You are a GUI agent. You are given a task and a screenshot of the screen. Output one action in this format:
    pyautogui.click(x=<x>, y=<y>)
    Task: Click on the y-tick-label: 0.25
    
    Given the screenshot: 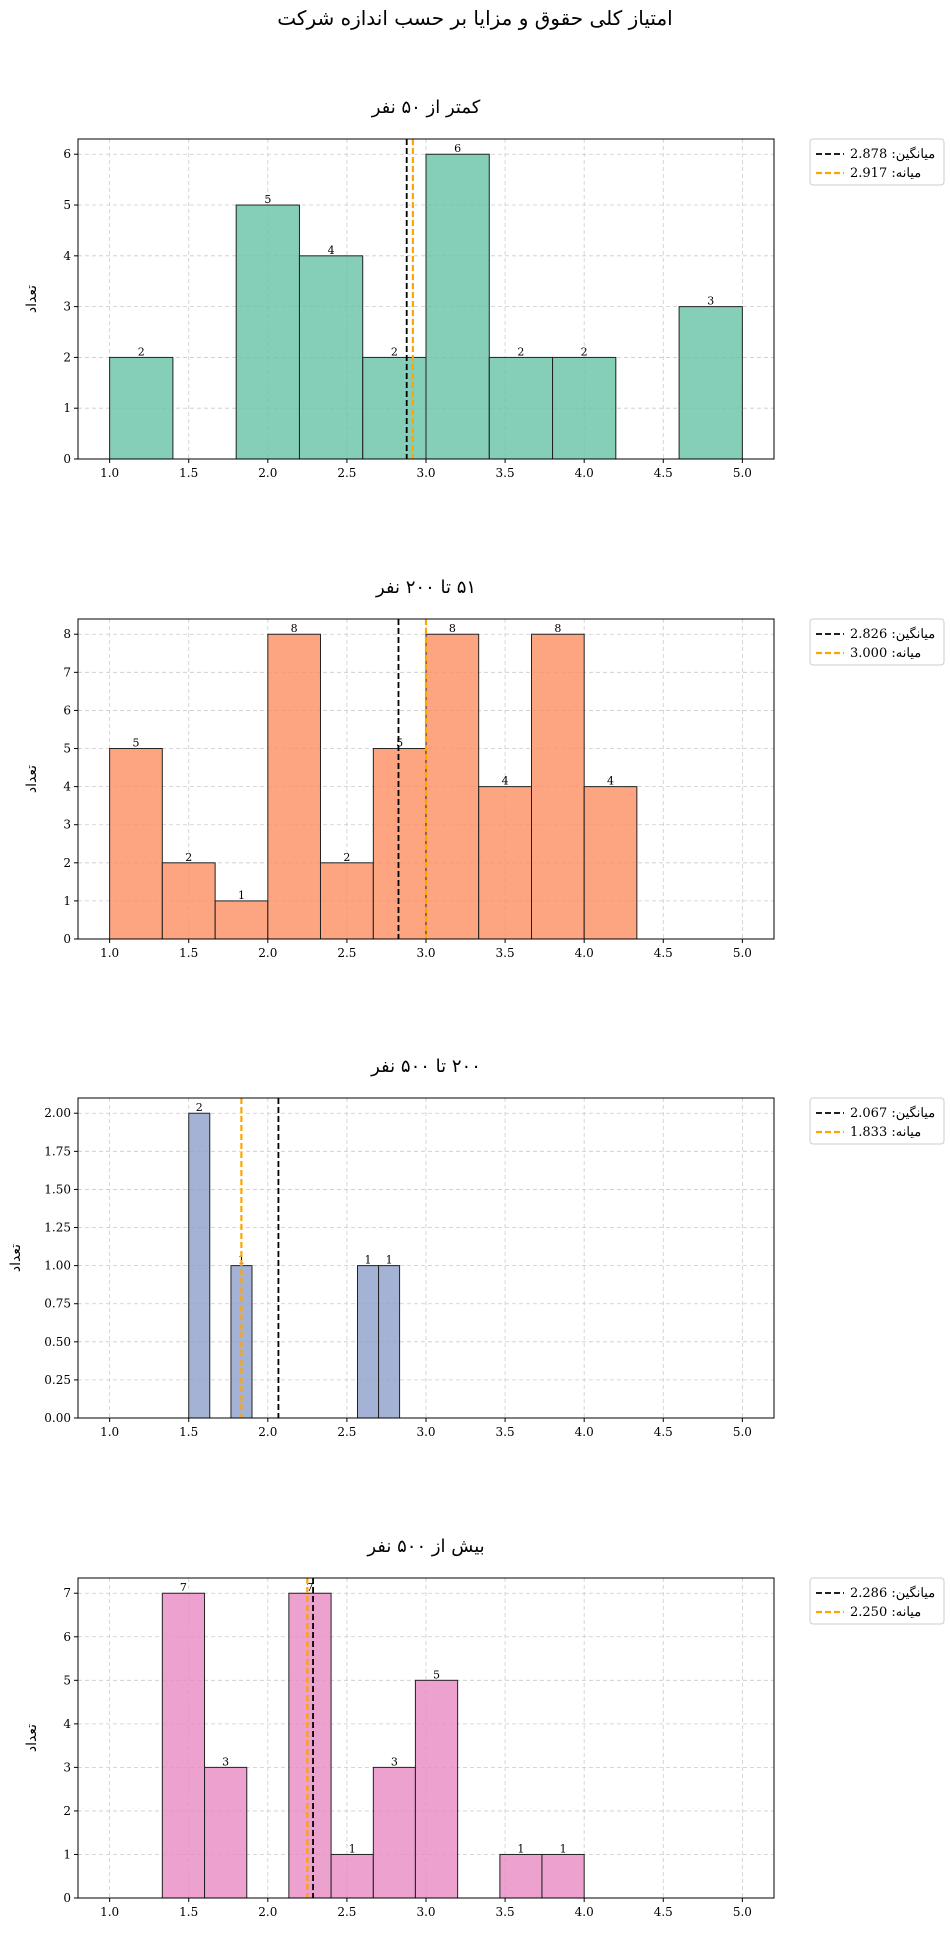 What is the action you would take?
    pyautogui.click(x=57, y=1380)
    